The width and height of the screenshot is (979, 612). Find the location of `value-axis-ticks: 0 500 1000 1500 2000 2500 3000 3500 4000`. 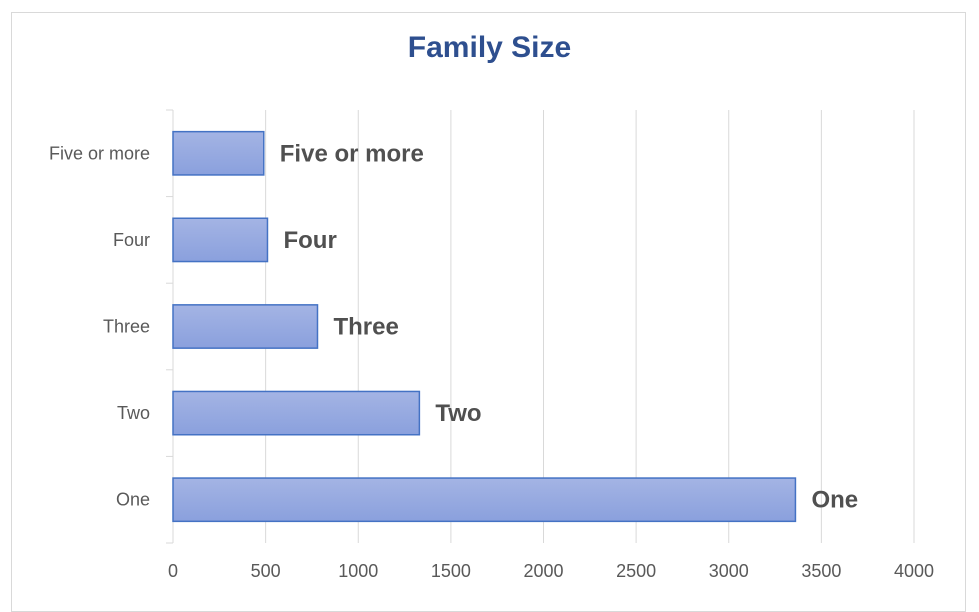

value-axis-ticks: 0 500 1000 1500 2000 2500 3000 3500 4000 is located at coordinates (551, 571).